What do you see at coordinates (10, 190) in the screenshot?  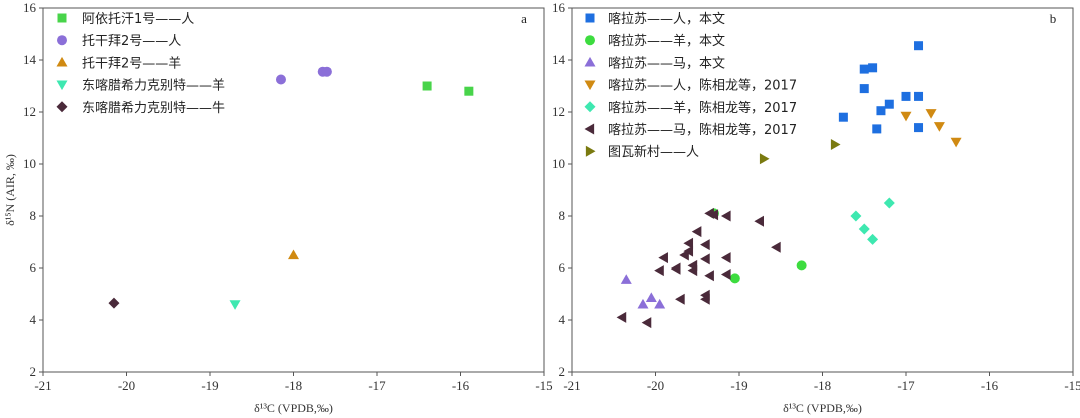 I see `panel-a-y-axis-label: δ¹⁵N (AIR, ‰)` at bounding box center [10, 190].